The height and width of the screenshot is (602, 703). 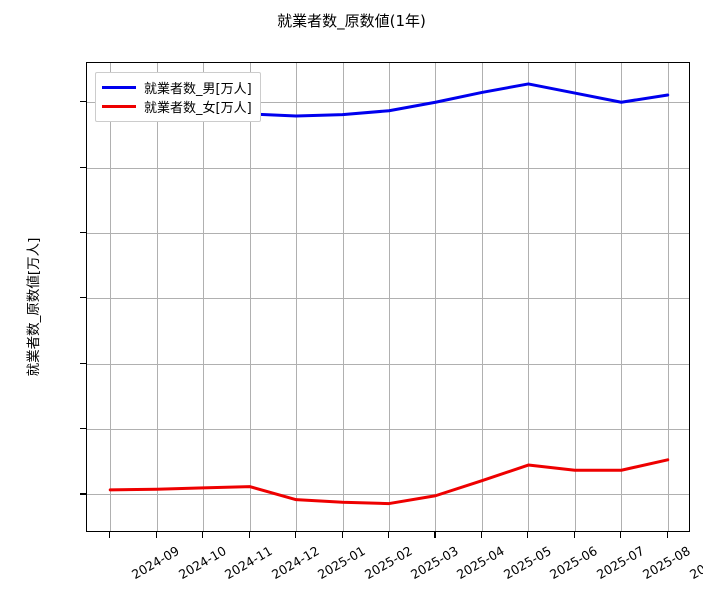 I want to click on legend-item: 就業者数_男[万人], so click(x=177, y=87).